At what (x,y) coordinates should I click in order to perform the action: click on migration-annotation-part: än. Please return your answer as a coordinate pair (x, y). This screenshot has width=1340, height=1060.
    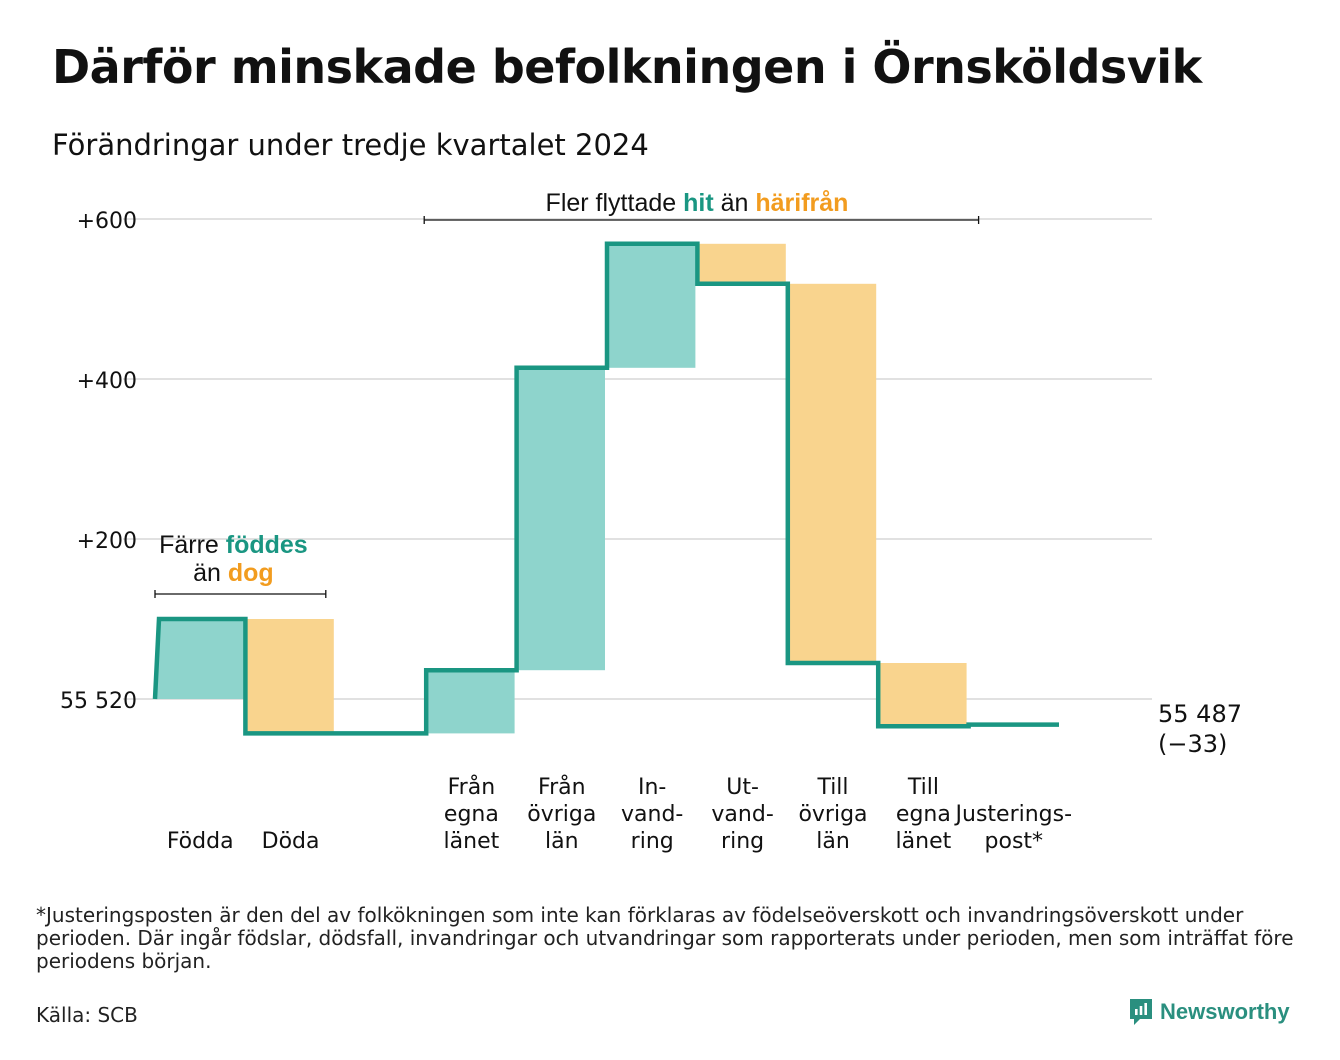
    Looking at the image, I should click on (735, 203).